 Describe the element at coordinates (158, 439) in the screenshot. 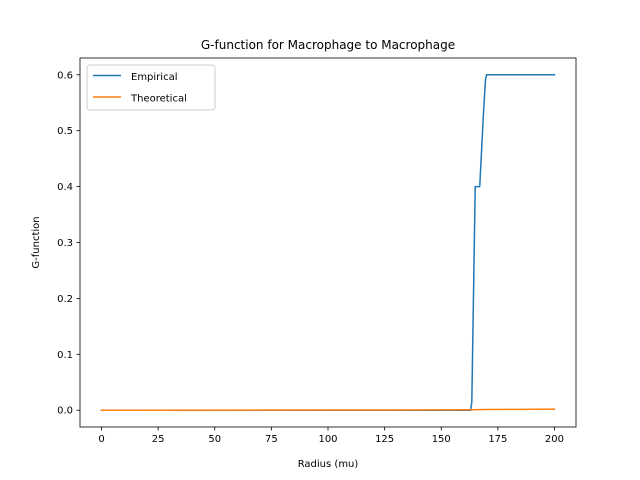

I see `x-tick-label: 25` at that location.